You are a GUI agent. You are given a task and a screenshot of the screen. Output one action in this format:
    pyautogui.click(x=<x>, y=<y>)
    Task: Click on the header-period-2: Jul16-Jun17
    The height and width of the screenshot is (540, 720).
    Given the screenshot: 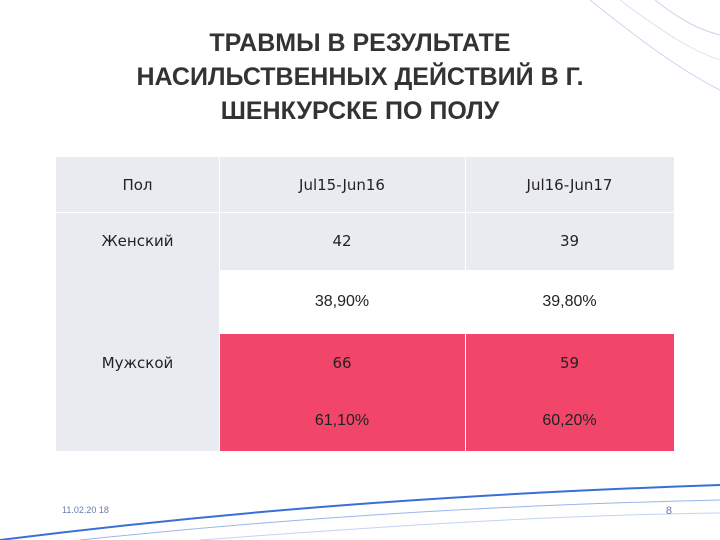 What is the action you would take?
    pyautogui.click(x=569, y=184)
    